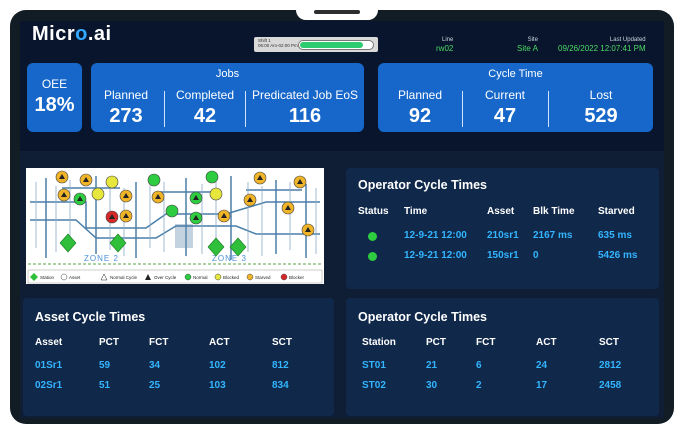  What do you see at coordinates (165, 277) in the screenshot?
I see `legend-over-cycle: Over Cycle` at bounding box center [165, 277].